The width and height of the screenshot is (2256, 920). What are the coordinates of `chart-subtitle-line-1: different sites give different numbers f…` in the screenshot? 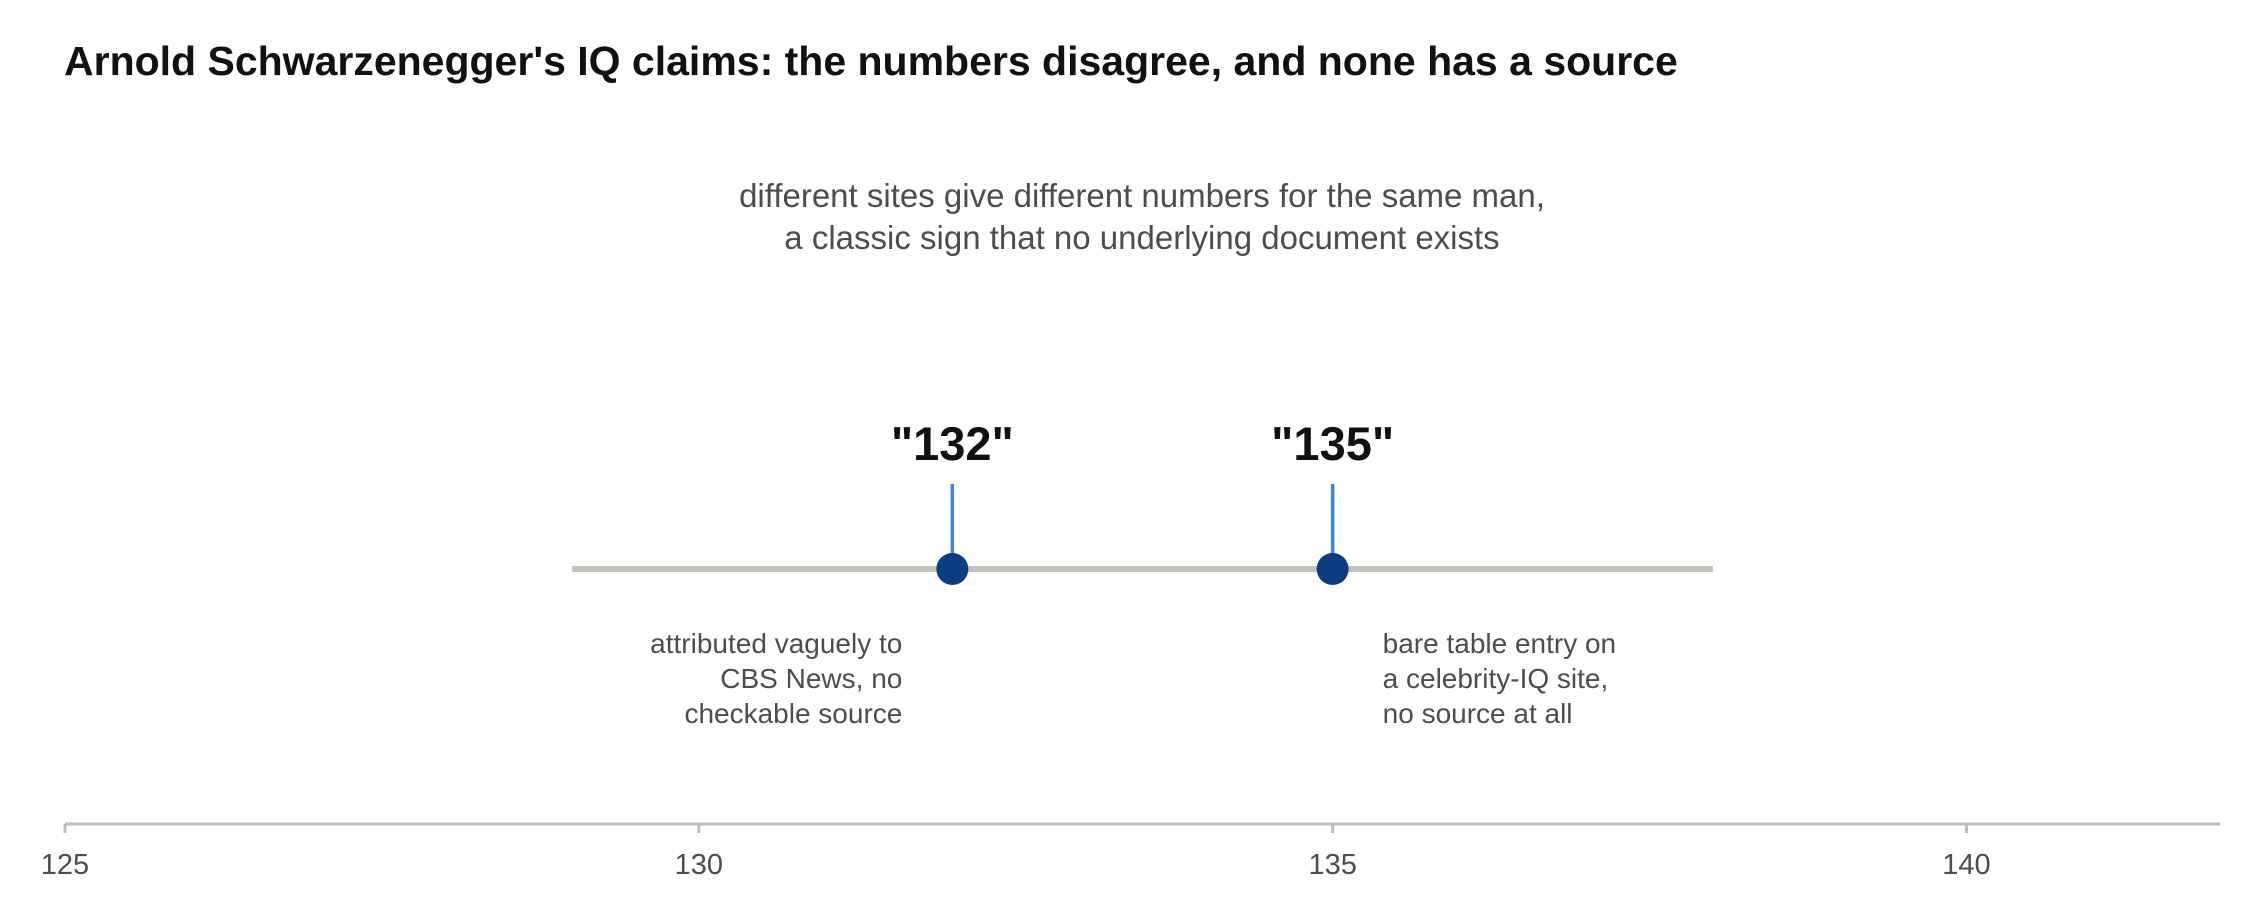 It's located at (1142, 195).